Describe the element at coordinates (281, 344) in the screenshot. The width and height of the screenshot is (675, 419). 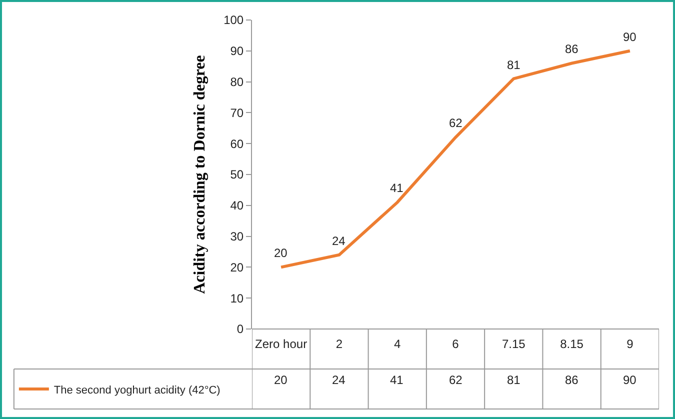
I see `x-tick-label: Zero hour` at that location.